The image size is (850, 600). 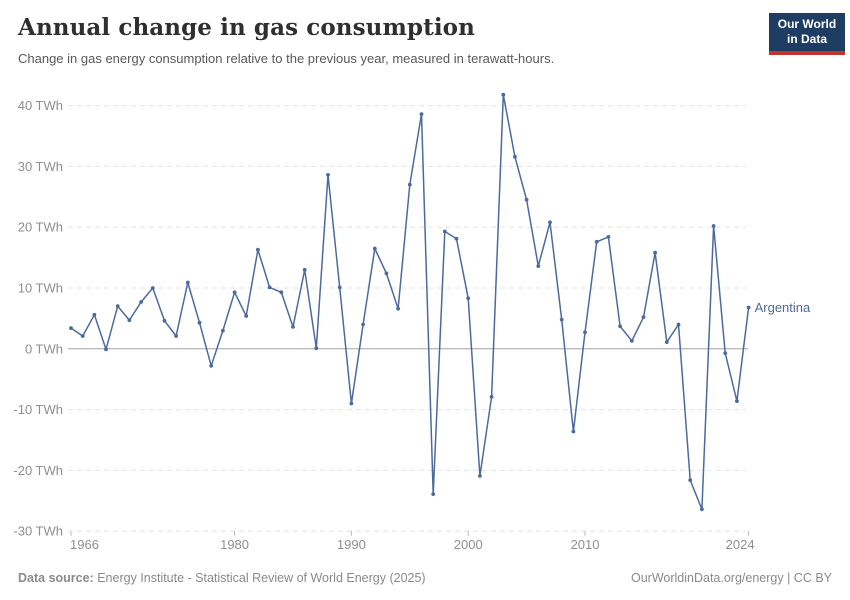 What do you see at coordinates (56, 578) in the screenshot?
I see `footer-source-label: Data source:` at bounding box center [56, 578].